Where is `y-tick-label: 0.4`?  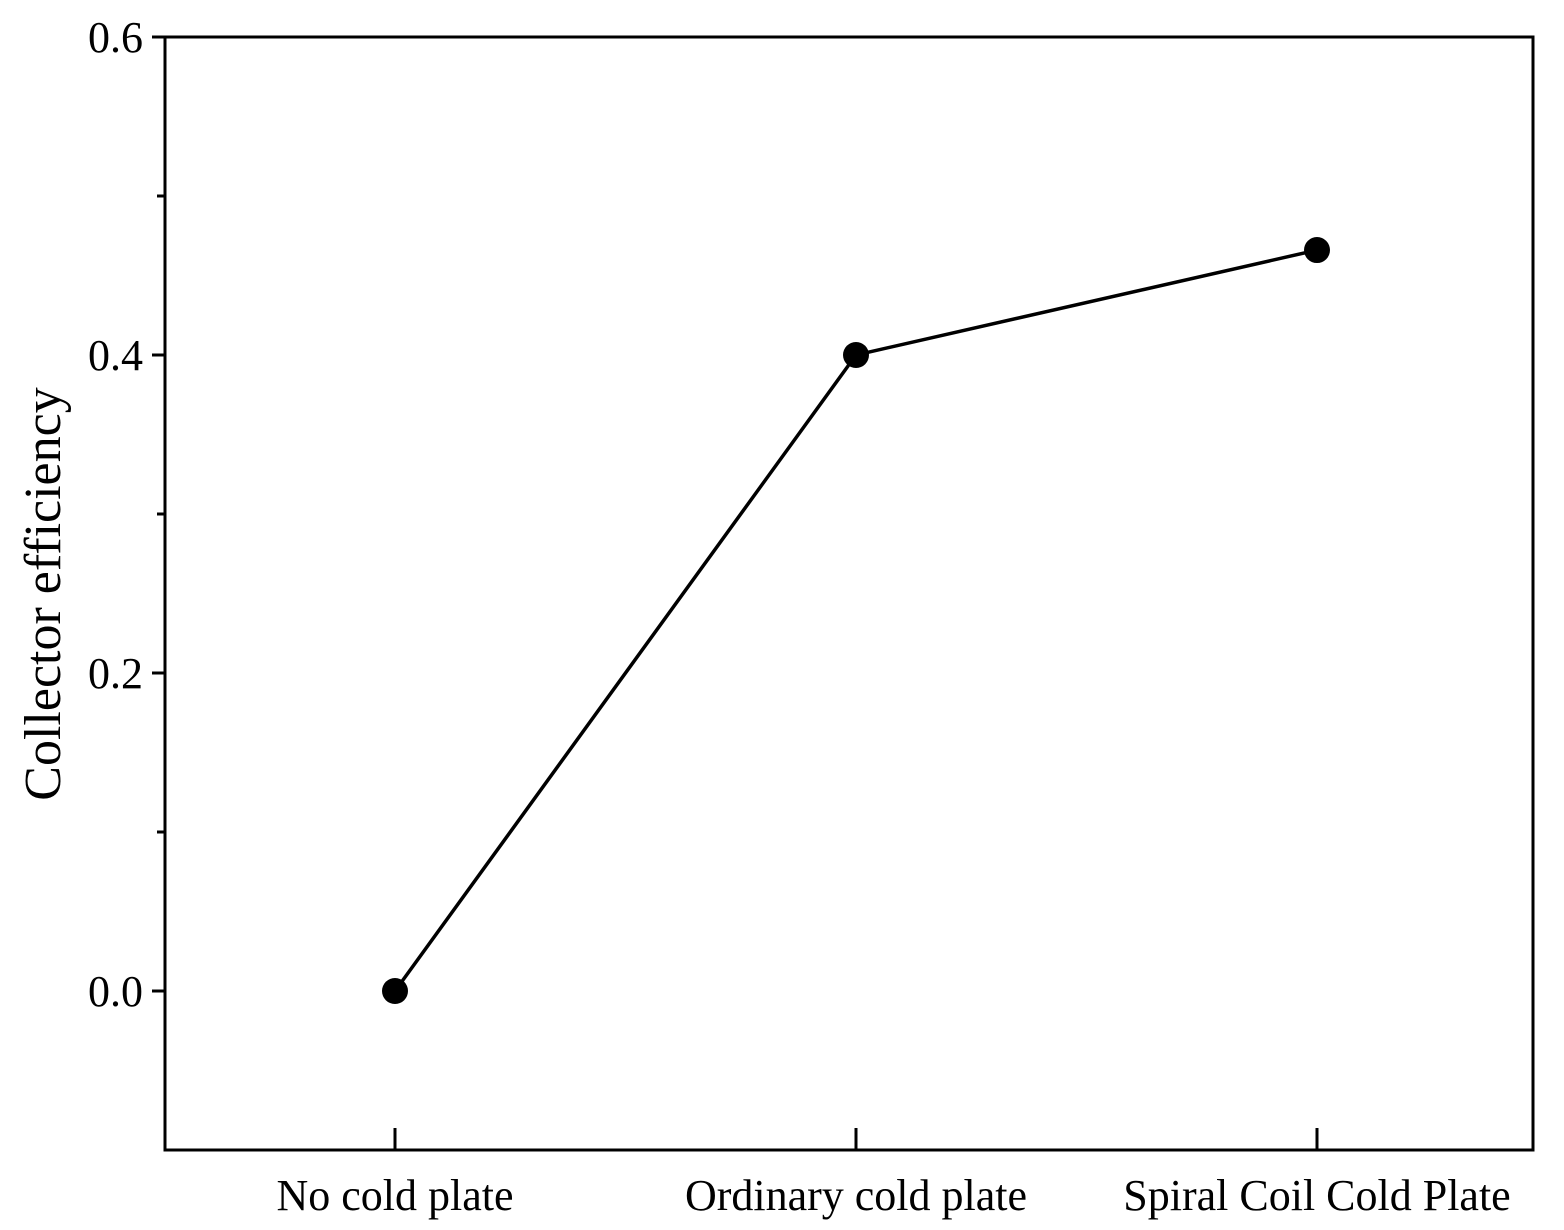
y-tick-label: 0.4 is located at coordinates (115, 355).